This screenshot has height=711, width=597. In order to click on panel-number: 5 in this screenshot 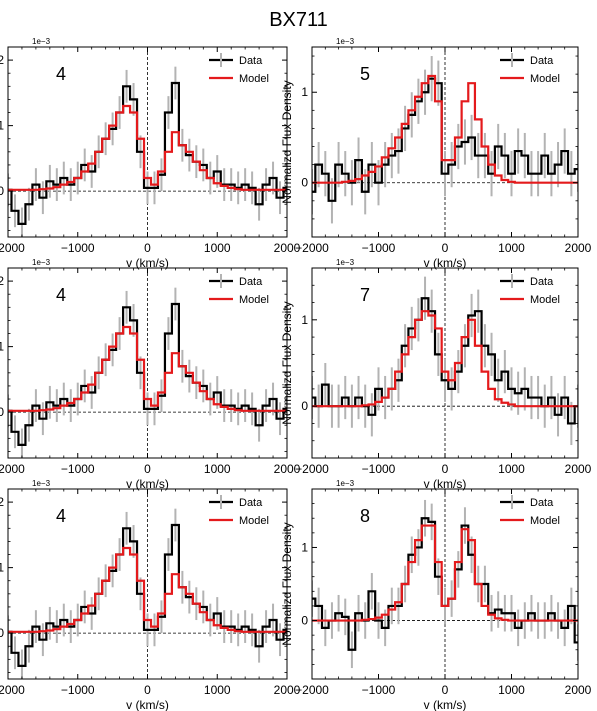, I will do `click(365, 74)`.